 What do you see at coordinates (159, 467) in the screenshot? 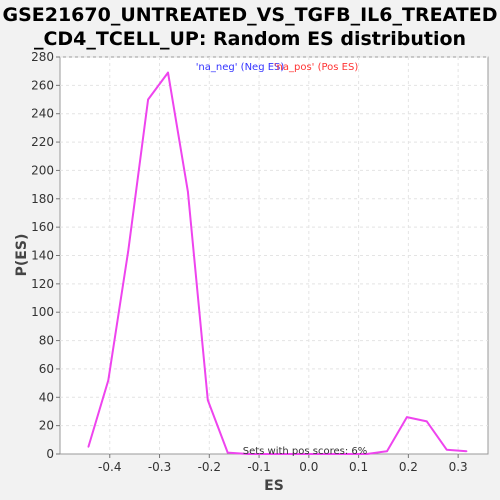
I see `x-tick-label: -0.3` at bounding box center [159, 467].